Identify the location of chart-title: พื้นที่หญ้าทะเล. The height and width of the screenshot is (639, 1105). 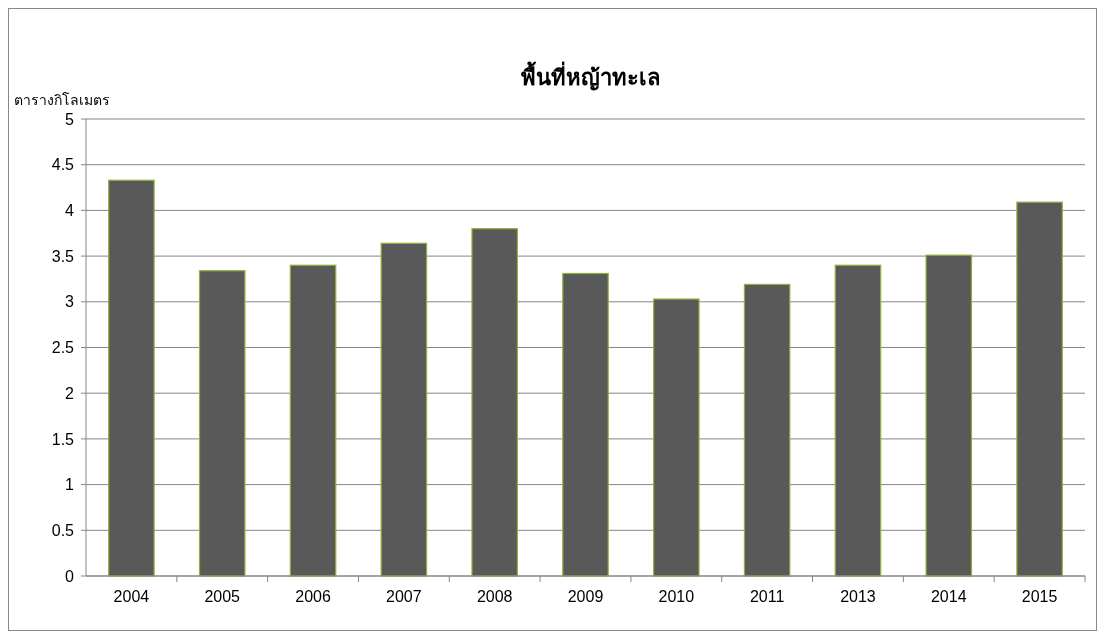
(590, 76).